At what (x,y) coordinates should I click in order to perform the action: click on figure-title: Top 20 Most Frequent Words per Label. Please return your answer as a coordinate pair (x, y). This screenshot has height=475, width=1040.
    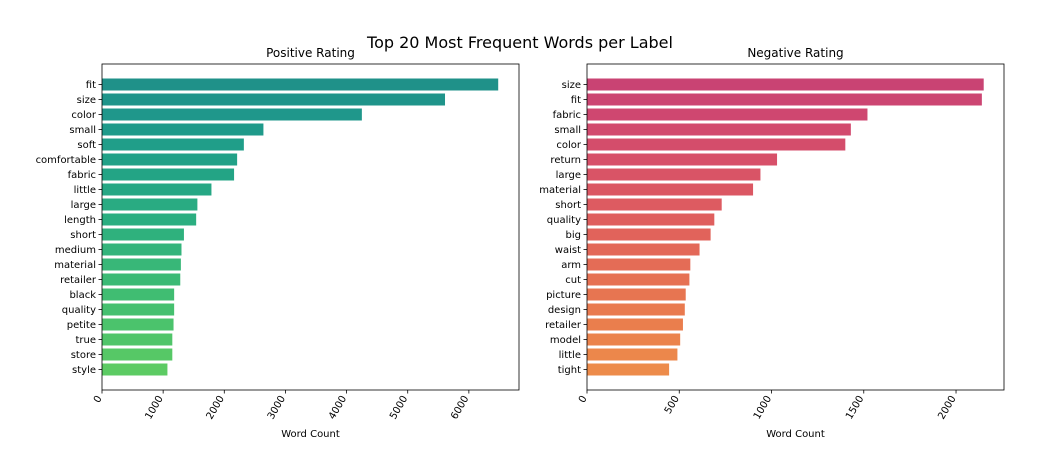
    Looking at the image, I should click on (519, 42).